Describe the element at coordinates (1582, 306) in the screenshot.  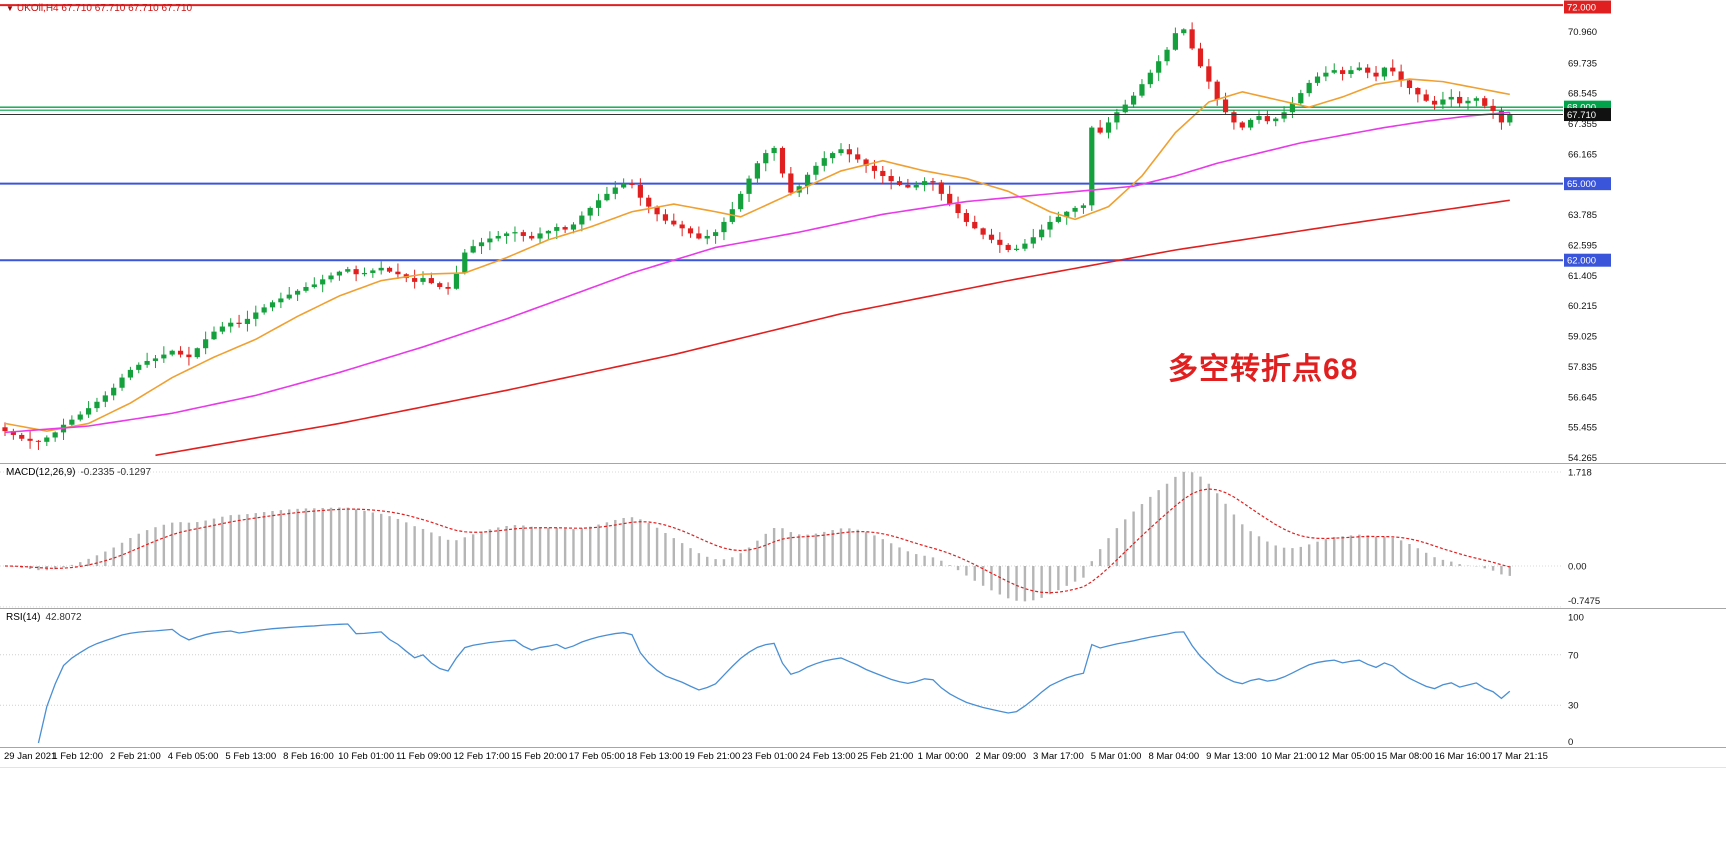
I see `svg-text: 60.215` at that location.